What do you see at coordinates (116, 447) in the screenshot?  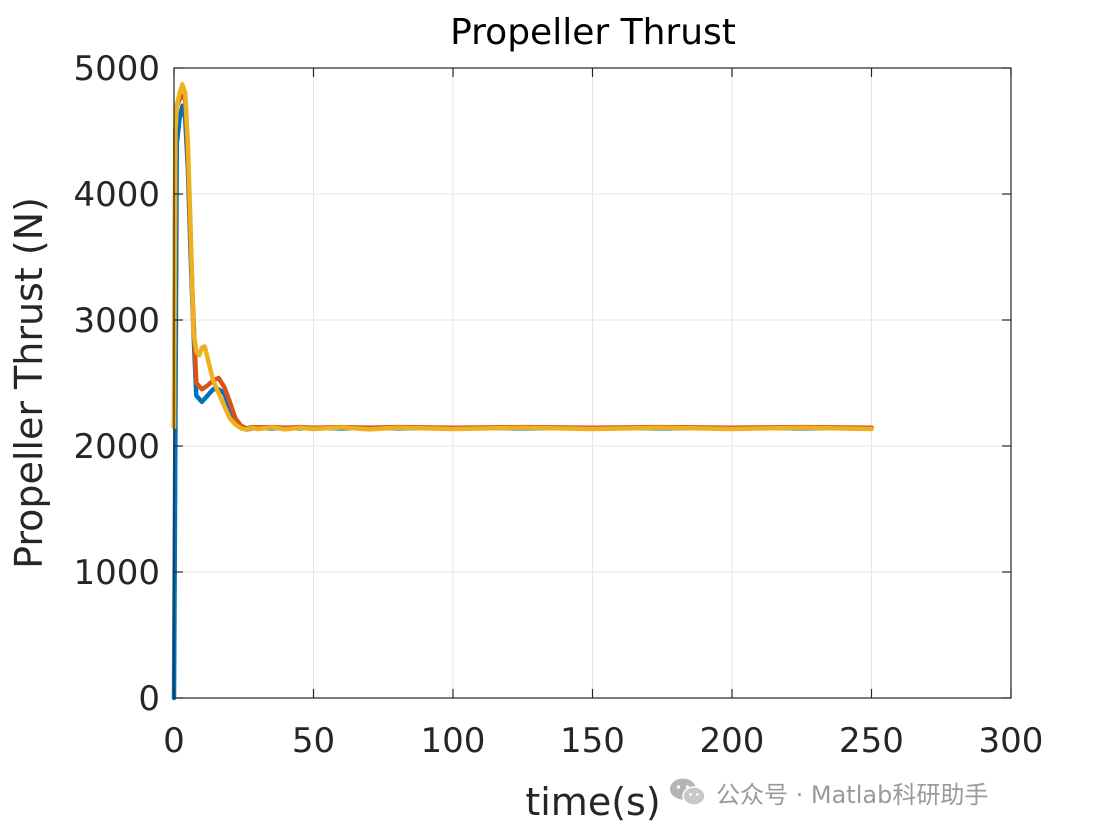 I see `y-tick-label: 2000` at bounding box center [116, 447].